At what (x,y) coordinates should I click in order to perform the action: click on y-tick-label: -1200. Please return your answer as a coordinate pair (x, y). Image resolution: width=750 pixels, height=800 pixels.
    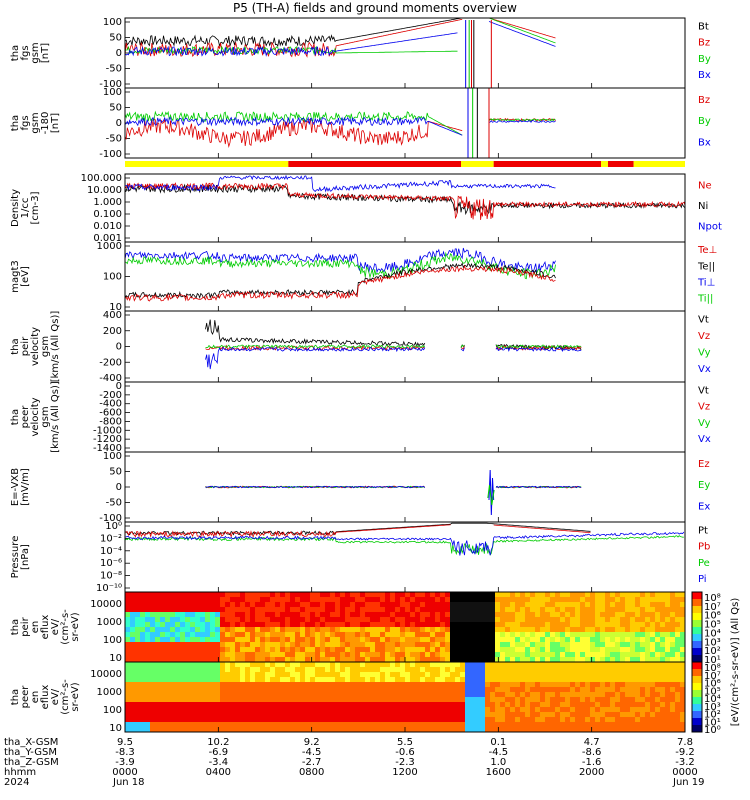
    Looking at the image, I should click on (107, 439).